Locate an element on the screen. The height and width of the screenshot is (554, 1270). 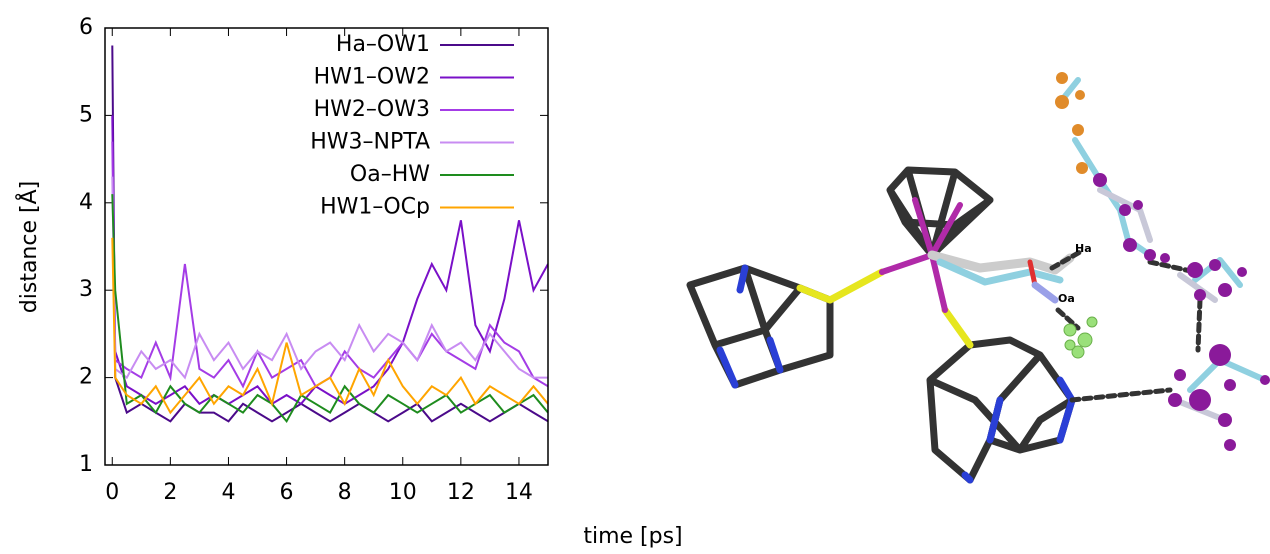
legend-label: HW3–NPTA is located at coordinates (370, 142).